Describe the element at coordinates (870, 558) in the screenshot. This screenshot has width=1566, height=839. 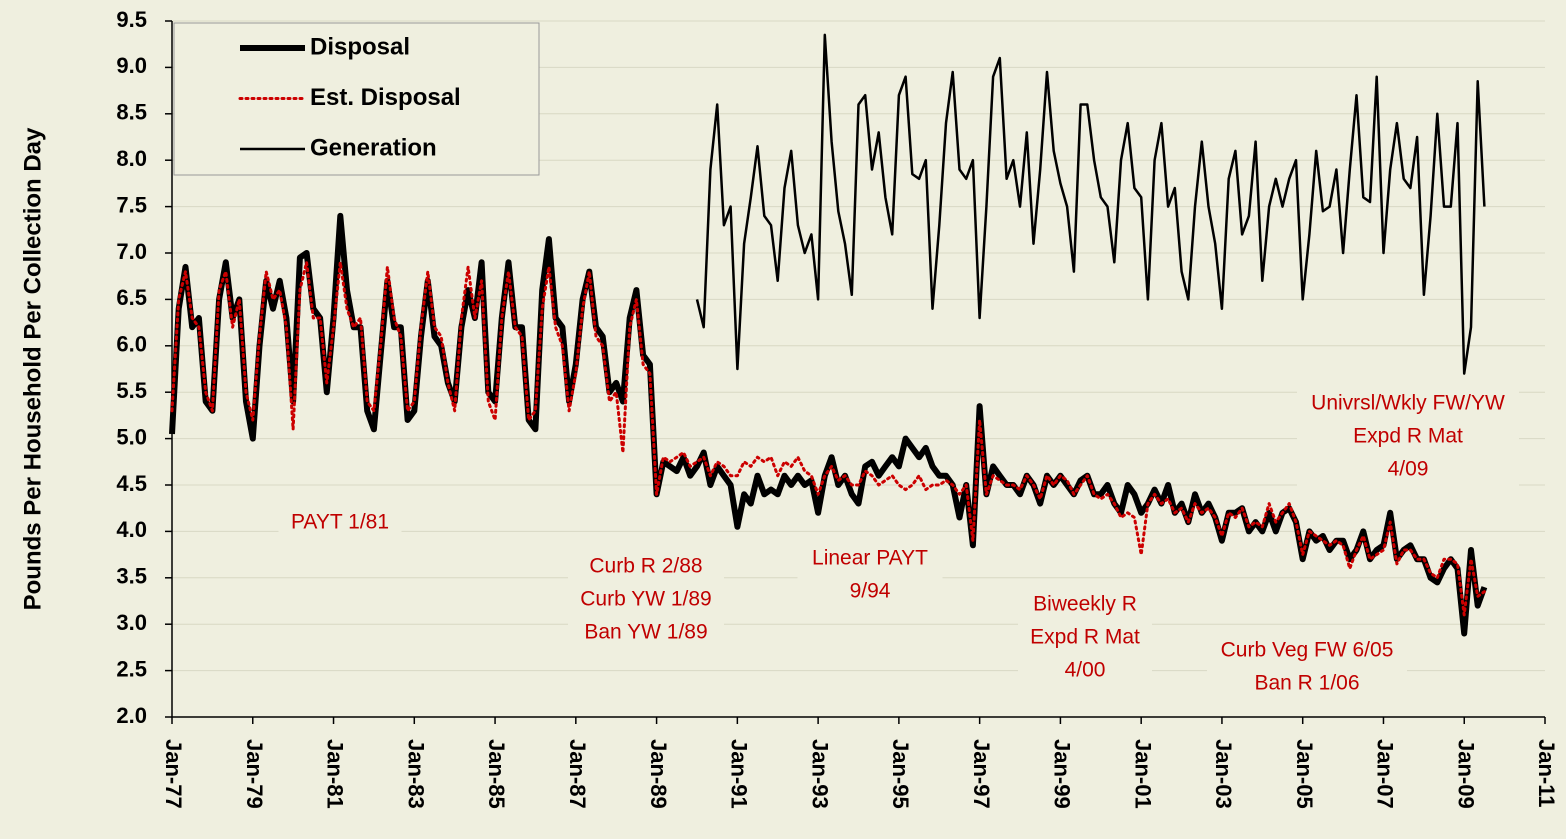
I see `annotation: Linear PAYT` at that location.